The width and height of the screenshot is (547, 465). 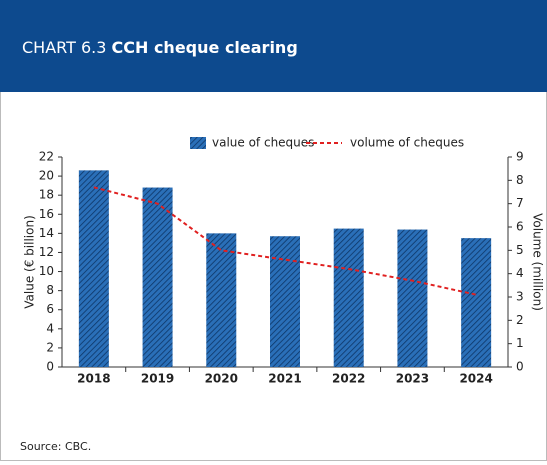 I want to click on legend-label: volume of cheques, so click(x=407, y=143).